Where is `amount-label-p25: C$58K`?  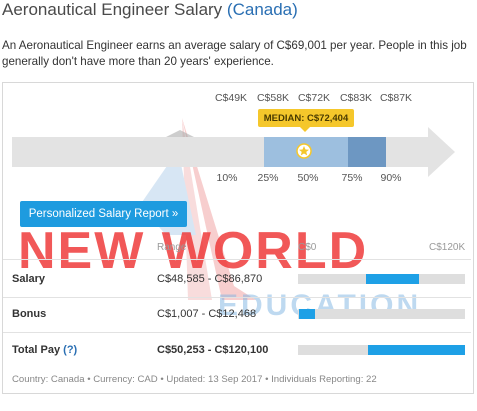
amount-label-p25: C$58K is located at coordinates (273, 98).